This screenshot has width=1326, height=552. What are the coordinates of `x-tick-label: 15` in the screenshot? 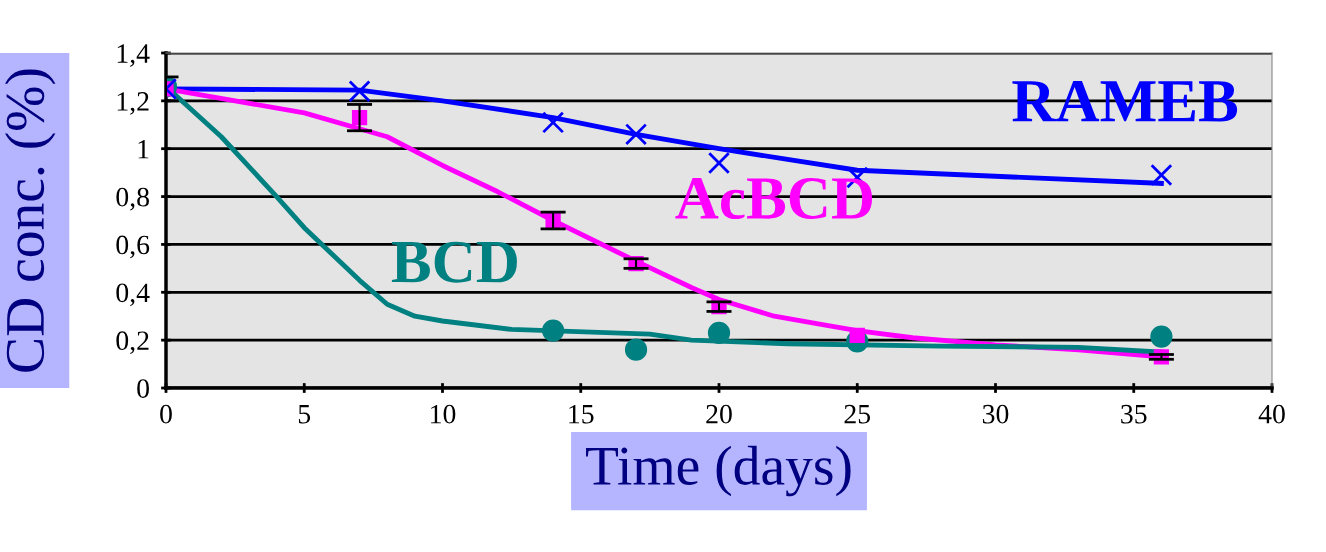 It's located at (581, 414).